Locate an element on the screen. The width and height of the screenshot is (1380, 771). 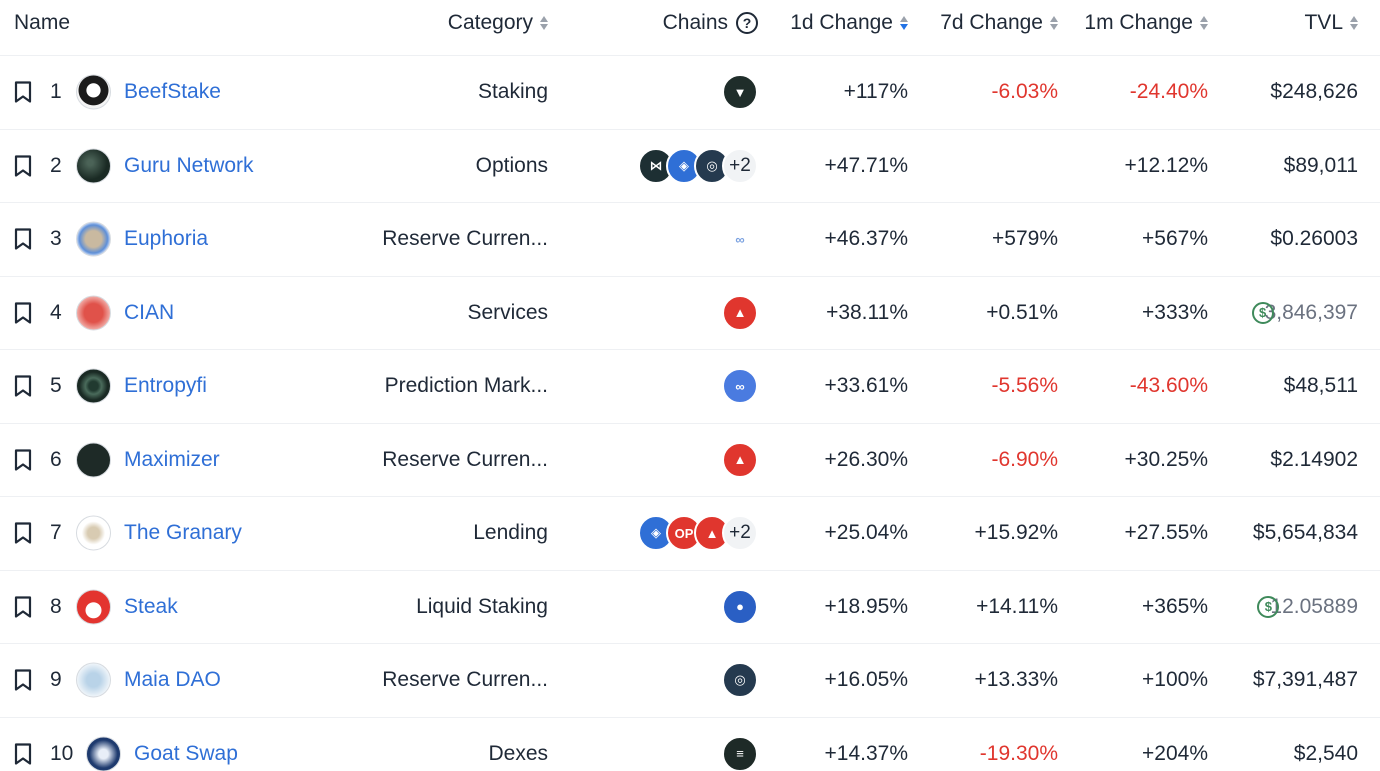
change-7d: +579% is located at coordinates (1025, 239).